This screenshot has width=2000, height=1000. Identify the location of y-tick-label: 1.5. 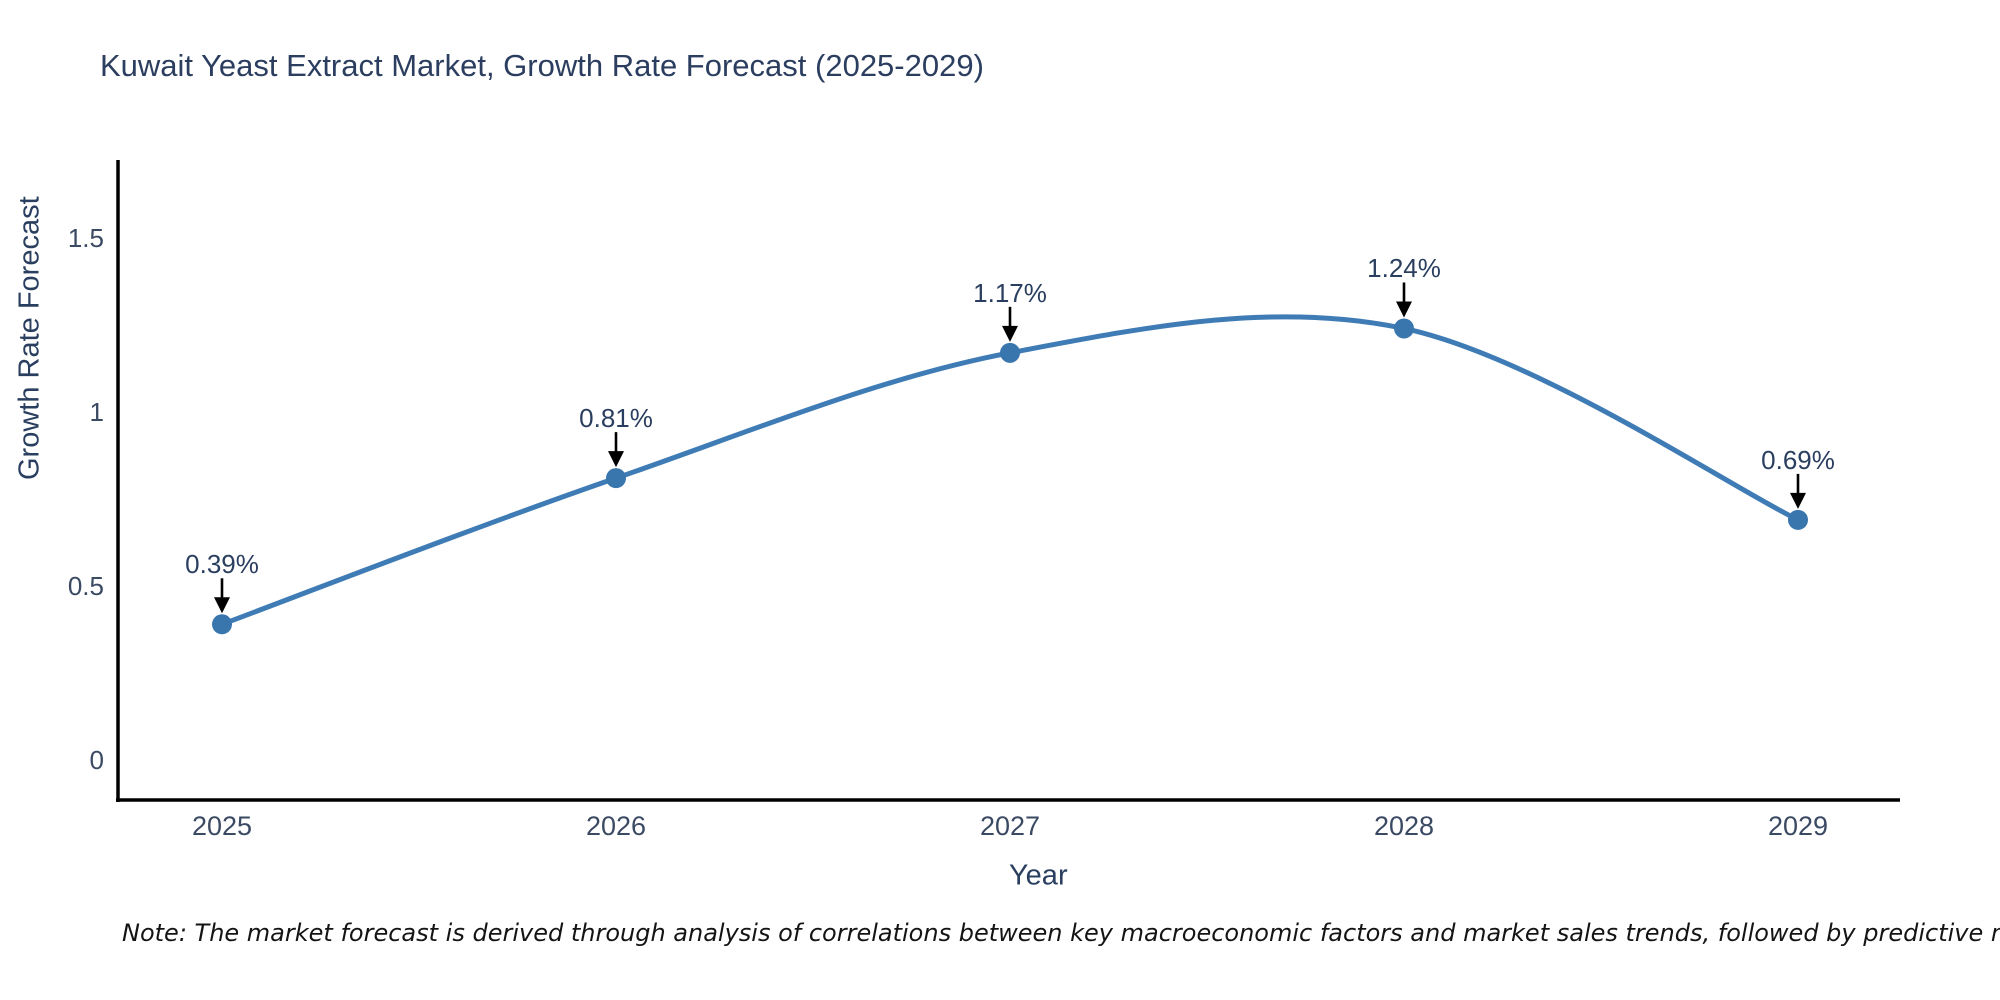
(85, 238).